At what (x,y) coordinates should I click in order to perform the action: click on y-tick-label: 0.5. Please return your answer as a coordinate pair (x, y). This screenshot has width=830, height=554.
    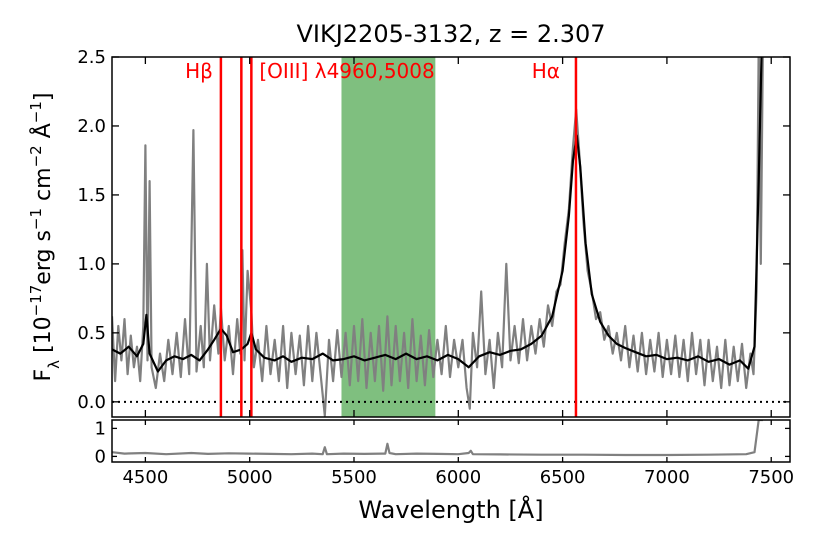
    Looking at the image, I should click on (91, 333).